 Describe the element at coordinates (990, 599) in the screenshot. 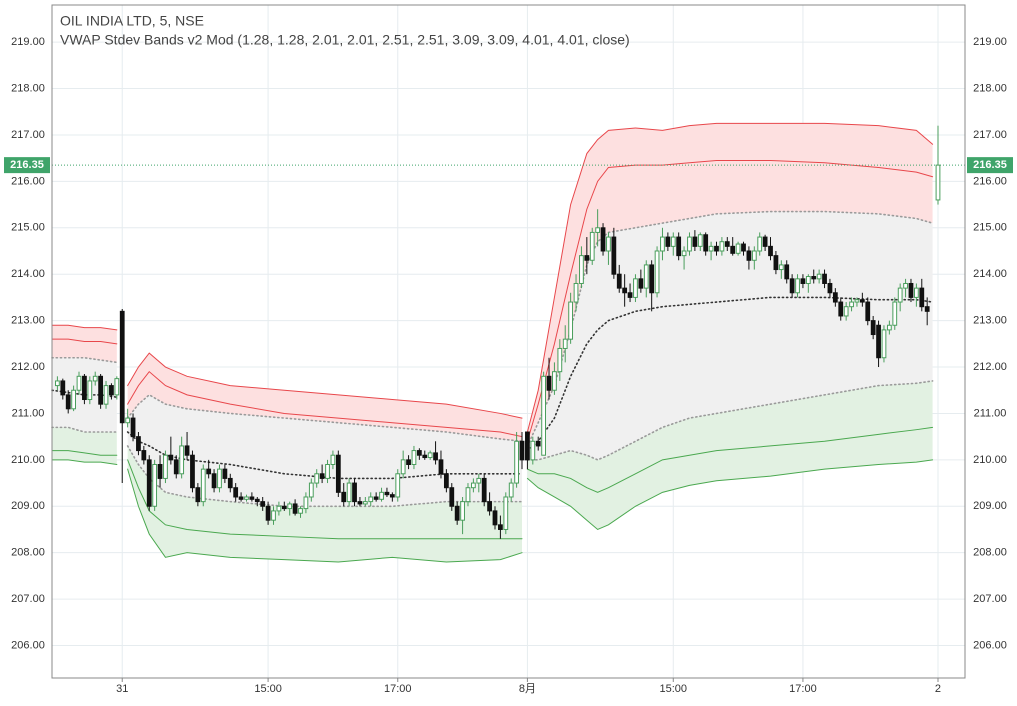

I see `y-tick-label: 207.00` at that location.